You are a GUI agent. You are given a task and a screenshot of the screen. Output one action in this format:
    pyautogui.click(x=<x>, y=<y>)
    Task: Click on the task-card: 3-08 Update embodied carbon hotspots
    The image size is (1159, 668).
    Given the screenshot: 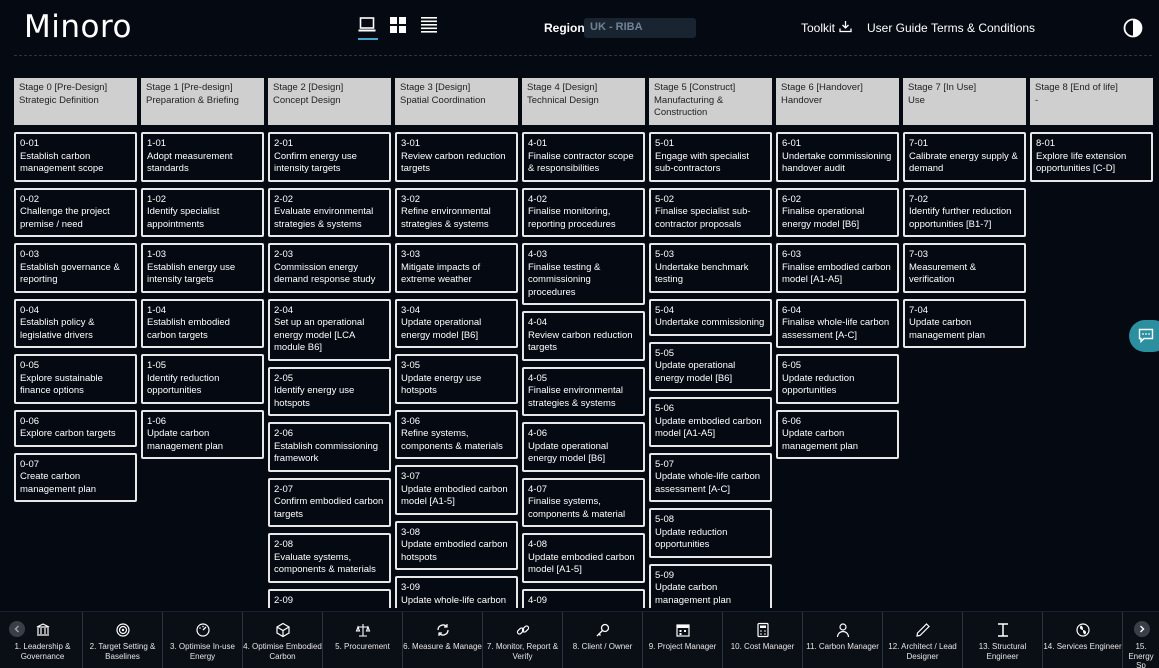 What is the action you would take?
    pyautogui.click(x=456, y=545)
    